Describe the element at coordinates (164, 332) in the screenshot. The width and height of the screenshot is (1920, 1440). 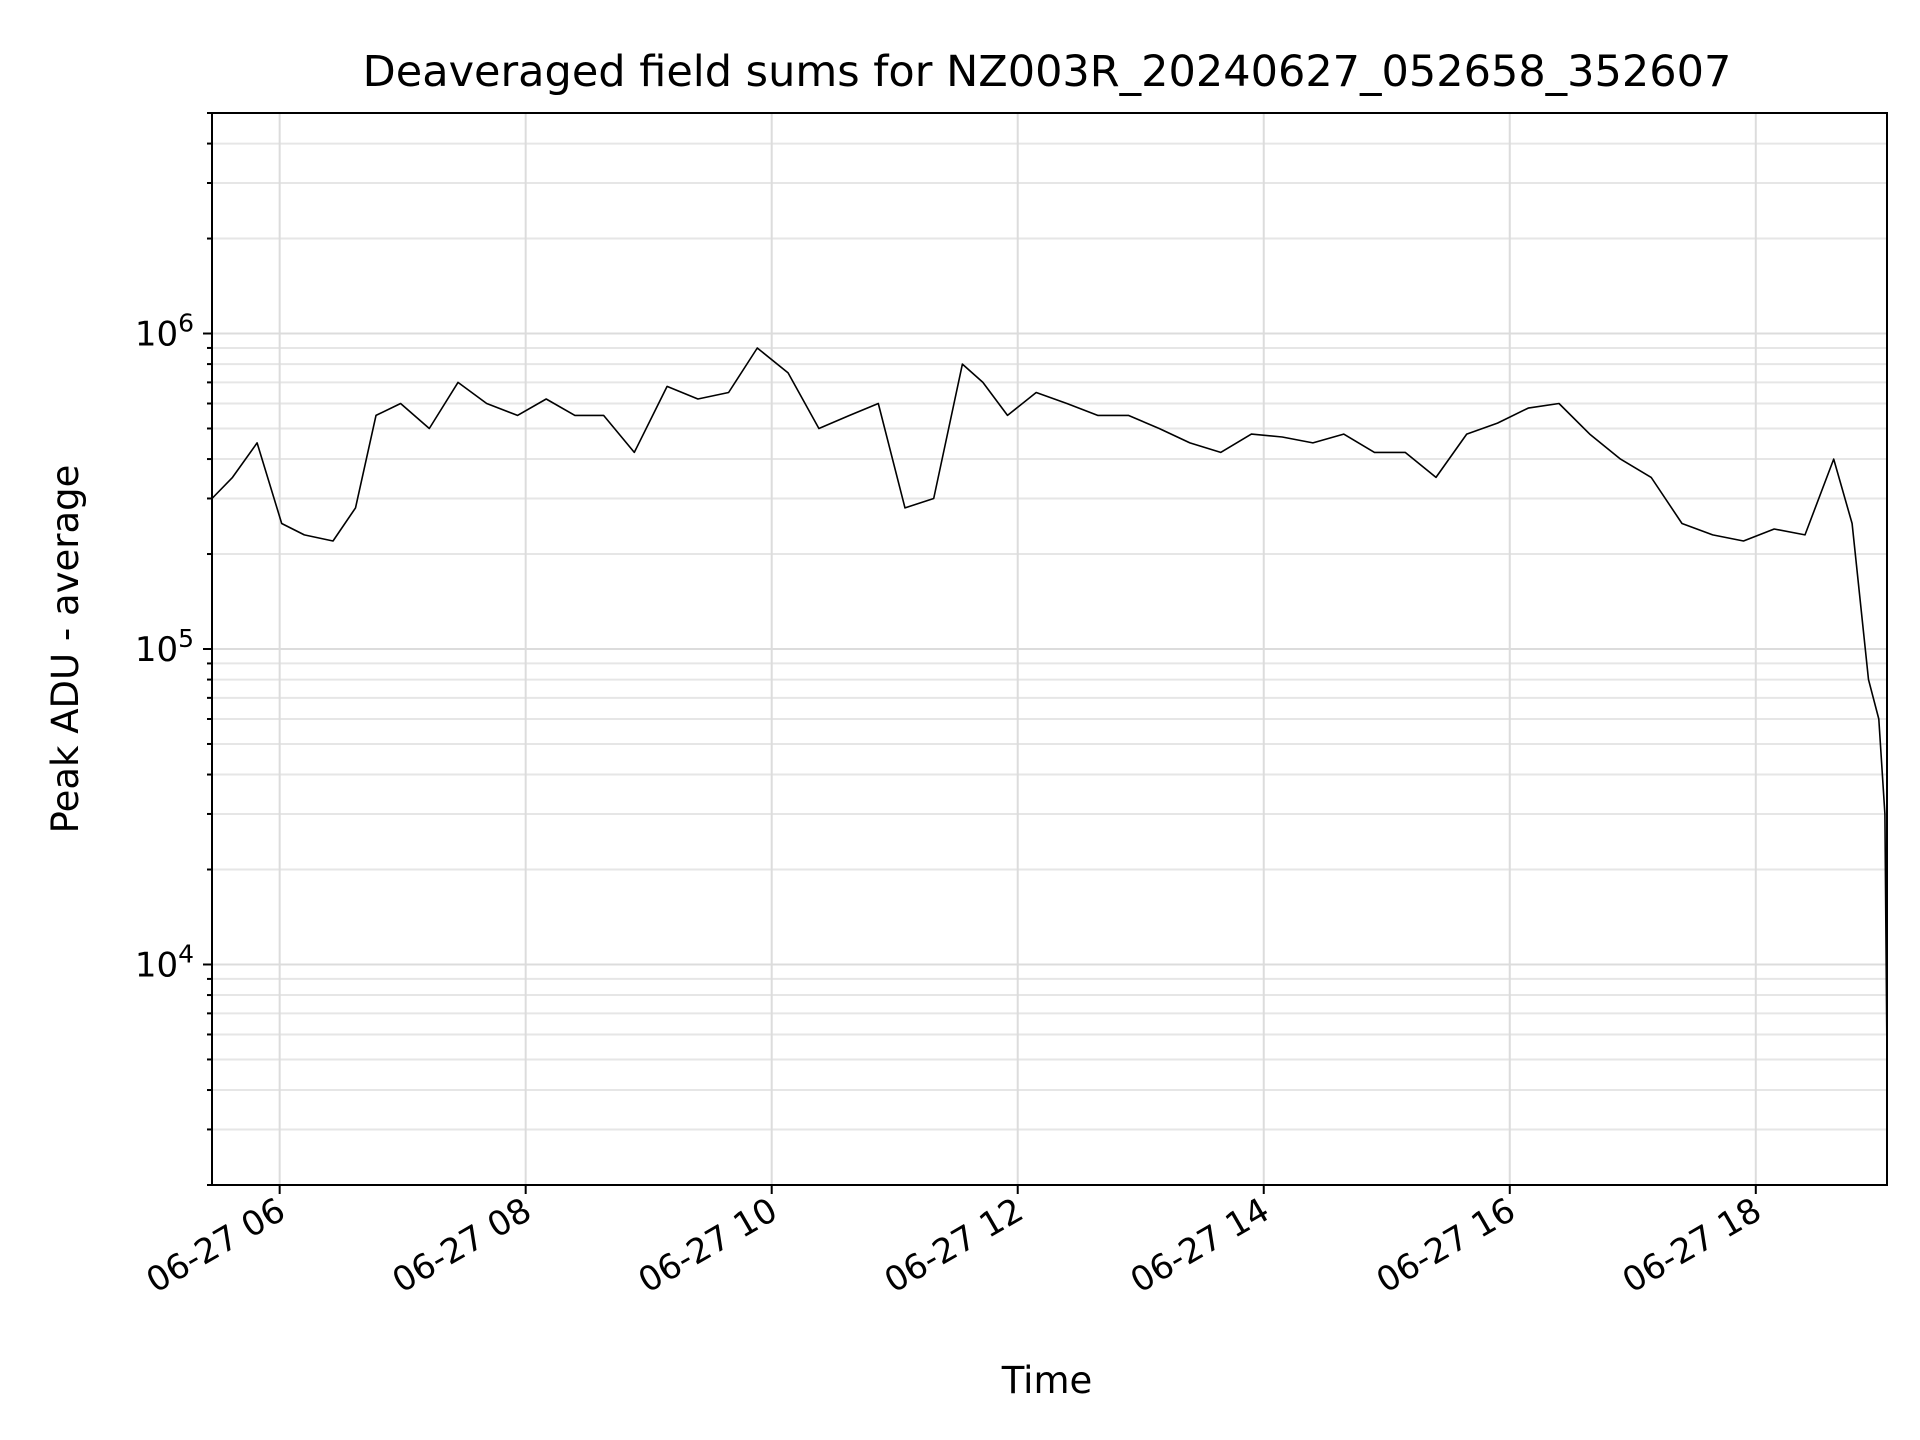
I see `y-tick-label: 10⁶` at that location.